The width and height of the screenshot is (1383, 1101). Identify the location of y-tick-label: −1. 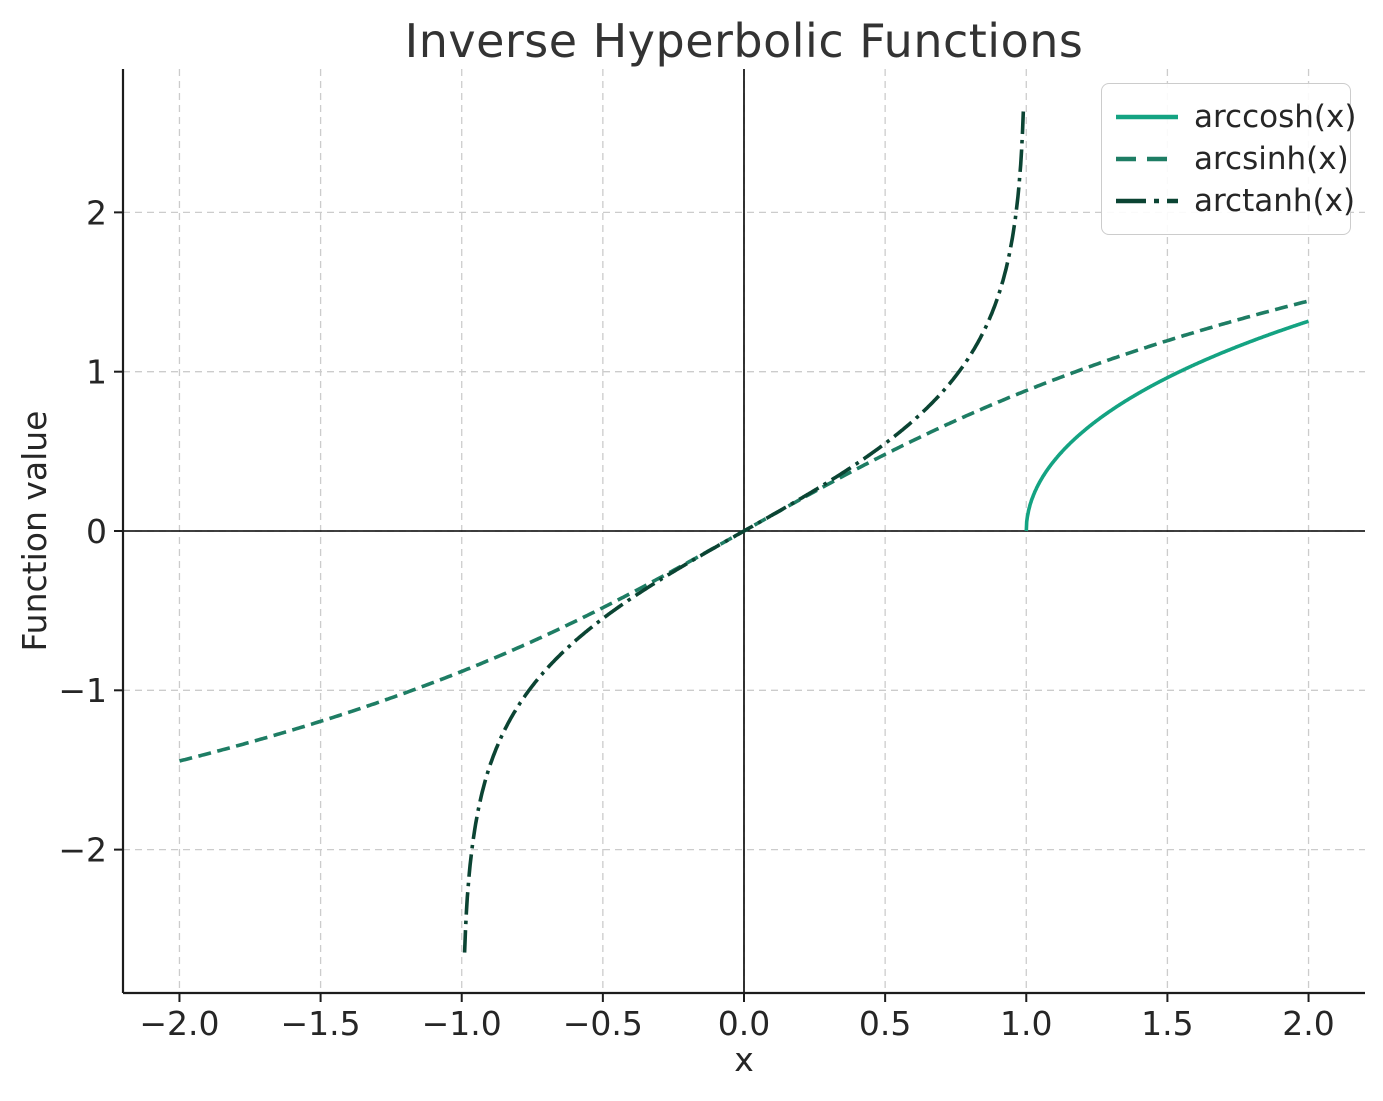
(82, 690).